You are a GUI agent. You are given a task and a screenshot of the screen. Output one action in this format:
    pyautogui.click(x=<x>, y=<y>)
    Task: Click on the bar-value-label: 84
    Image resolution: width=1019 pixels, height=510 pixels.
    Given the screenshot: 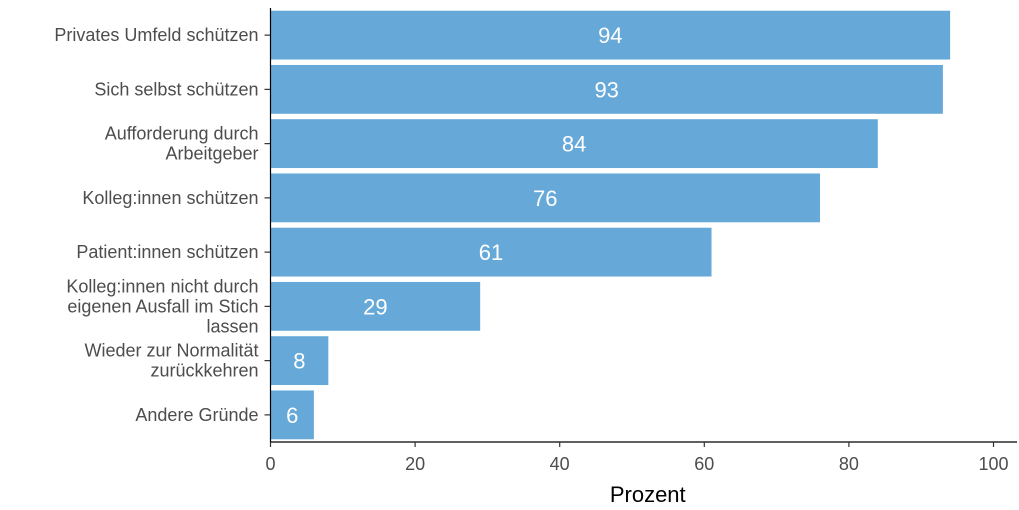 What is the action you would take?
    pyautogui.click(x=574, y=144)
    